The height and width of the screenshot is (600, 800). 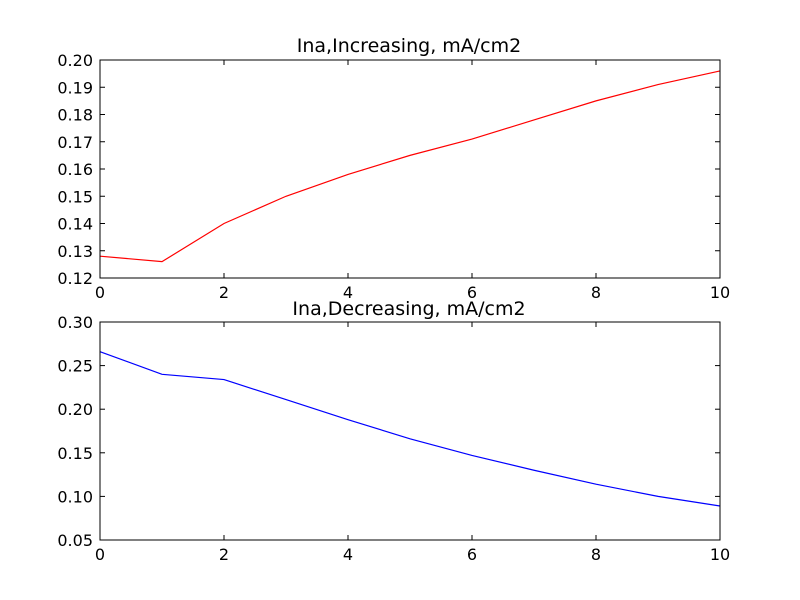 I want to click on y-tick-label: 0.30, so click(x=75, y=322).